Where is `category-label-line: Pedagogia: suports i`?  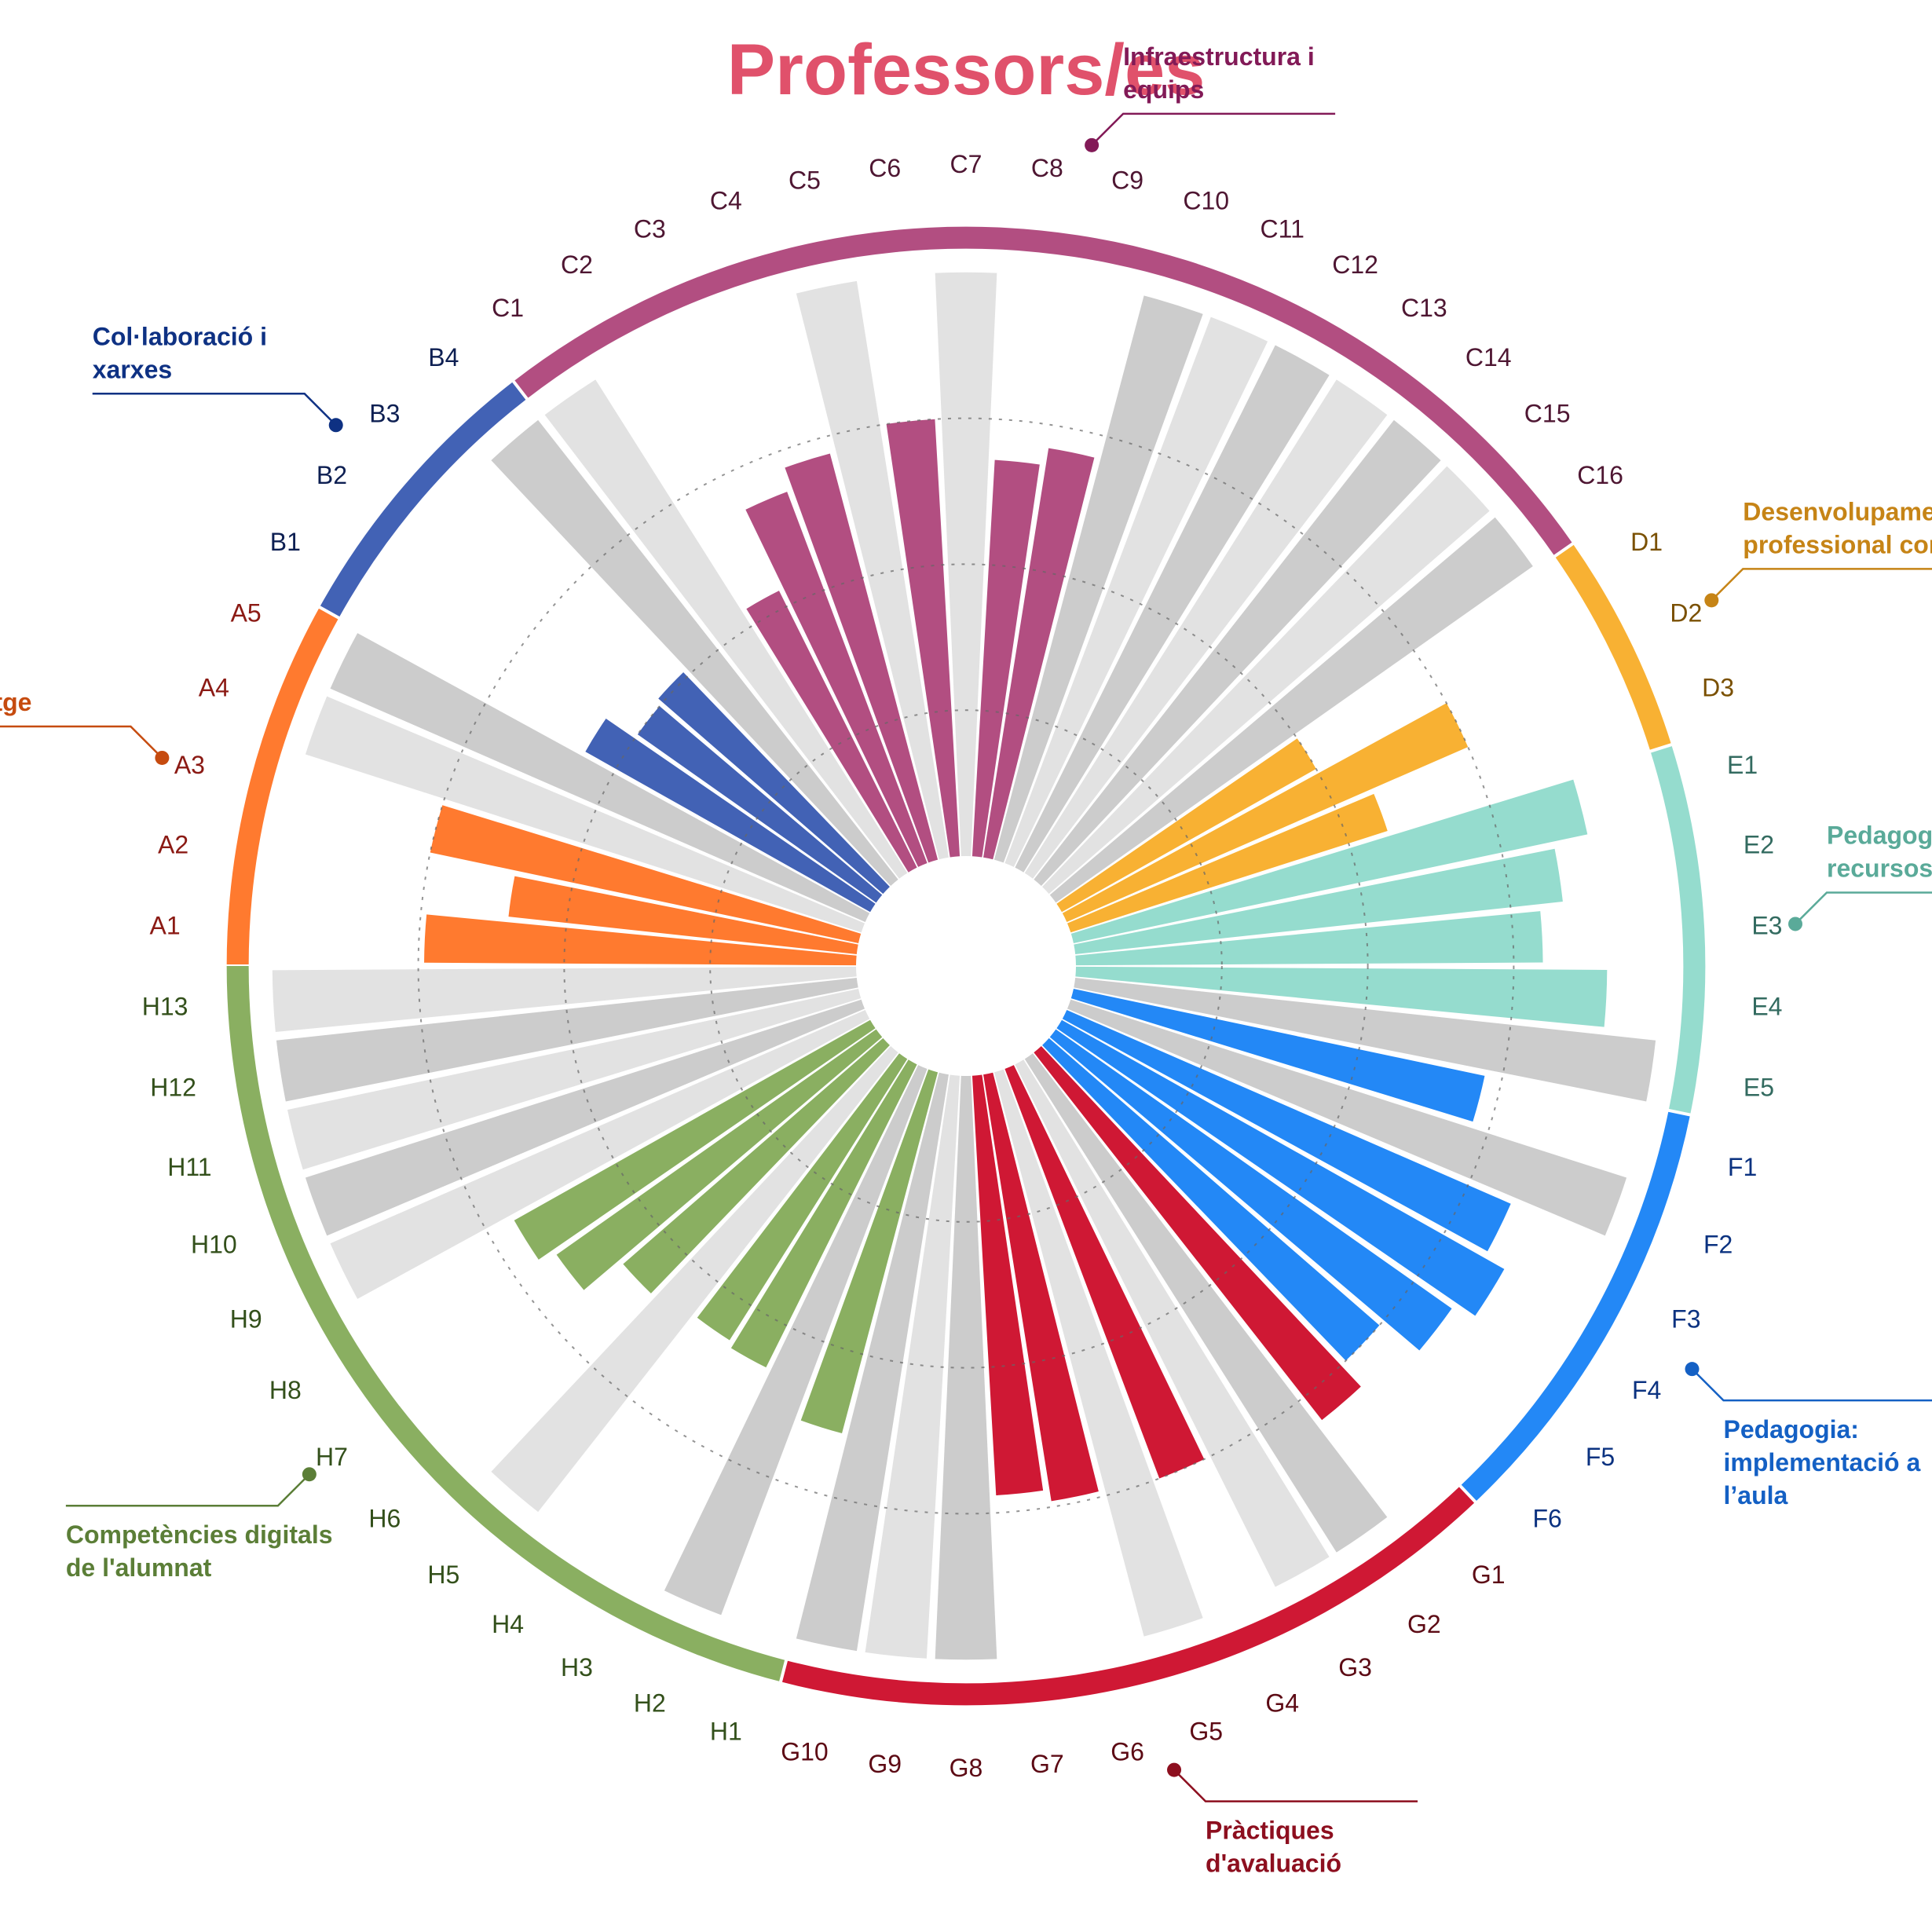 category-label-line: Pedagogia: suports i is located at coordinates (1879, 835).